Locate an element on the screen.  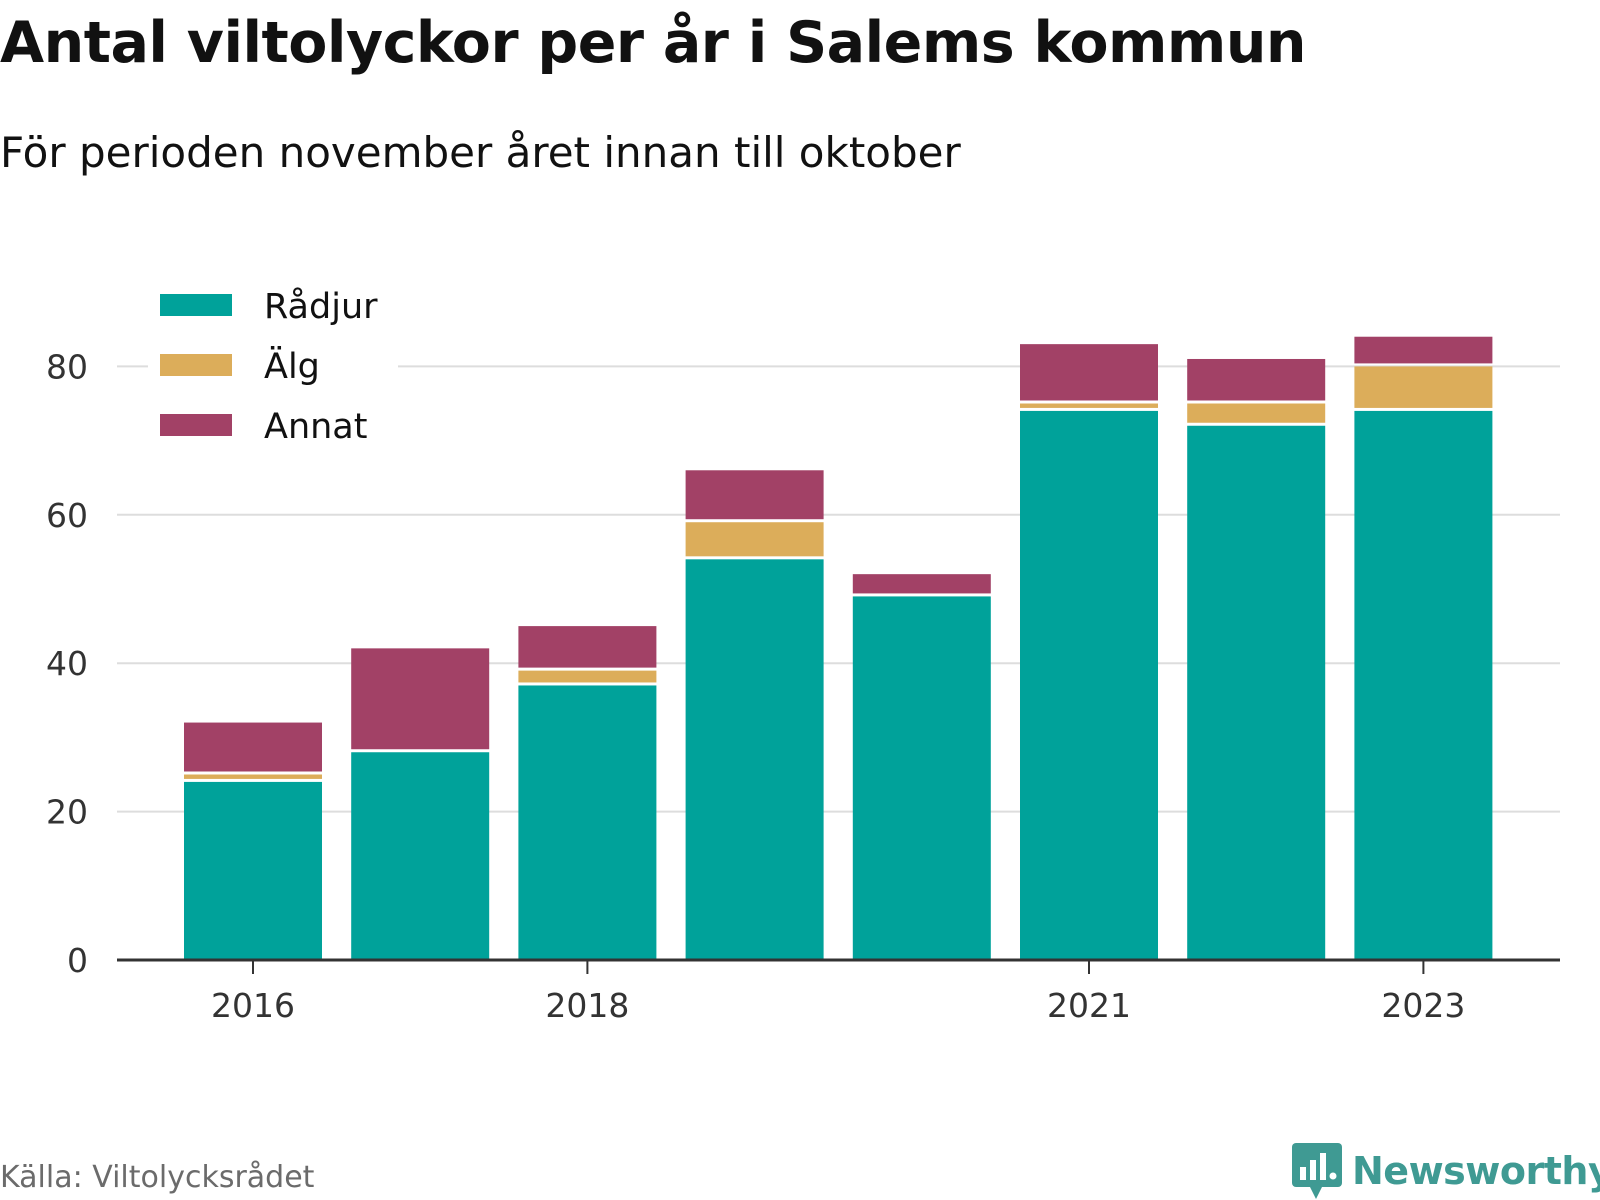
bar-2018-annat is located at coordinates (587, 647).